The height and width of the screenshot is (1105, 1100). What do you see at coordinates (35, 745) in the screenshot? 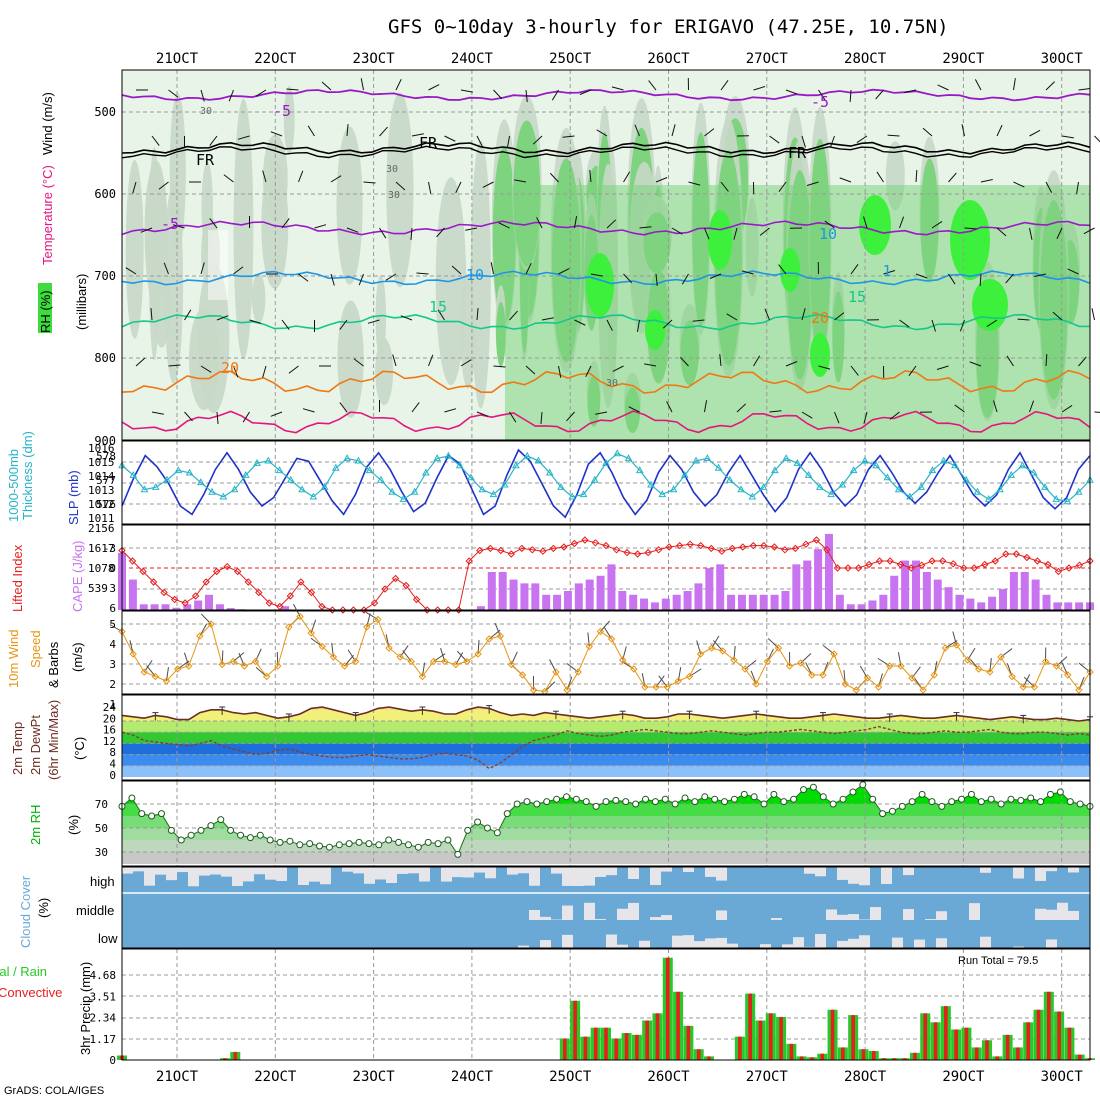
I see `ylabel-2m-dewpt: 2m DewPt` at bounding box center [35, 745].